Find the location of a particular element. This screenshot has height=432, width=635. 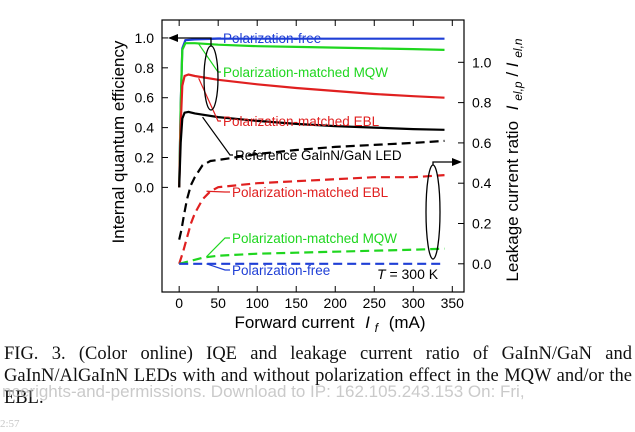

temperature-label: T = 300 K is located at coordinates (408, 274).